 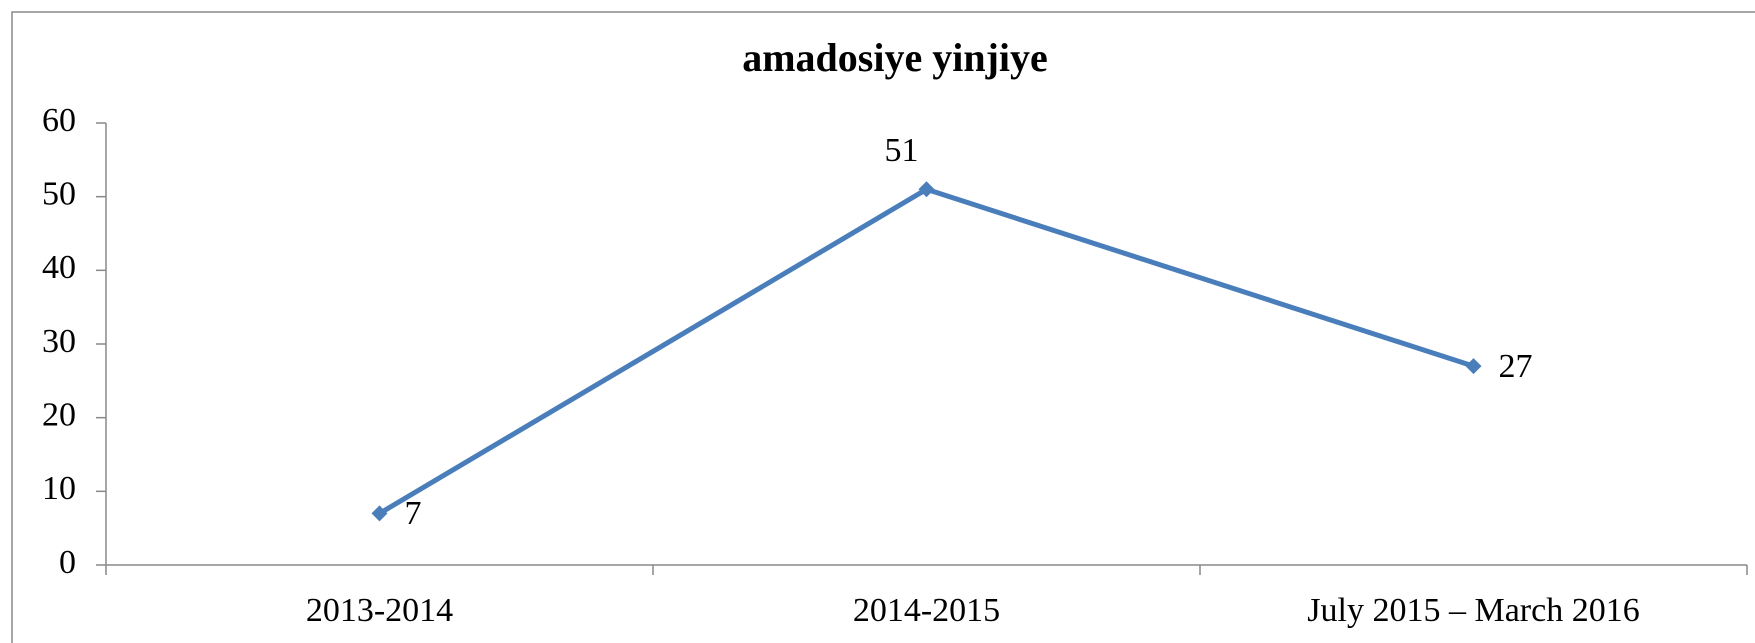 What do you see at coordinates (895, 57) in the screenshot?
I see `chart-title: amadosiye yinjiye` at bounding box center [895, 57].